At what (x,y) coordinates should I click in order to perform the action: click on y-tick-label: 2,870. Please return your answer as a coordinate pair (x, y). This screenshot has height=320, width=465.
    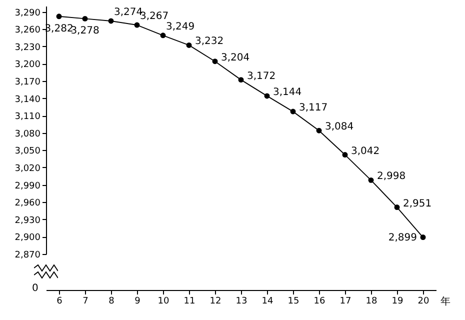
    Looking at the image, I should click on (27, 255).